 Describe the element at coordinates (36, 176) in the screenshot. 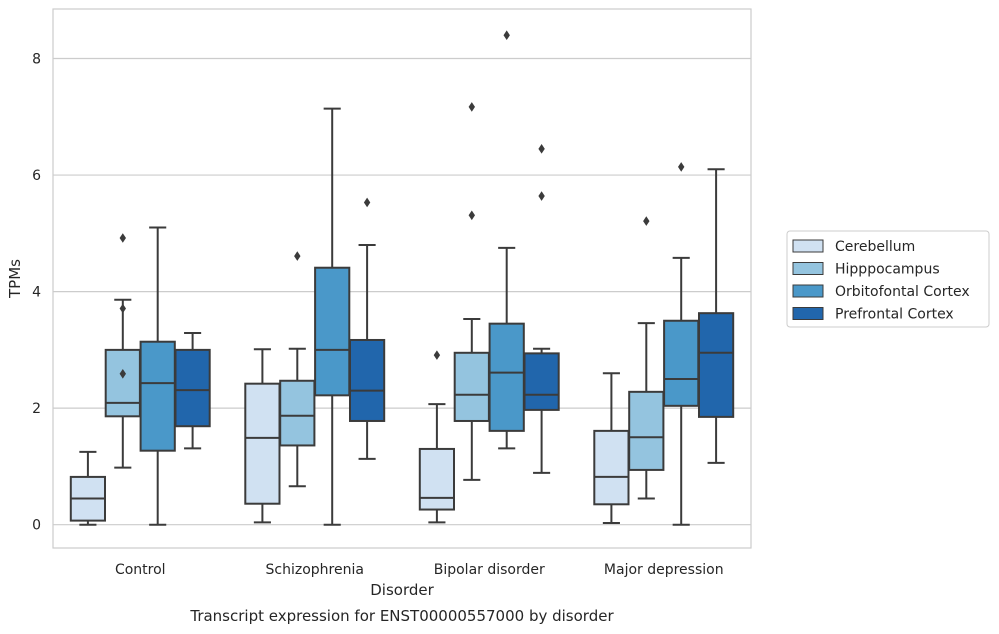

I see `y-tick-label: 6` at that location.